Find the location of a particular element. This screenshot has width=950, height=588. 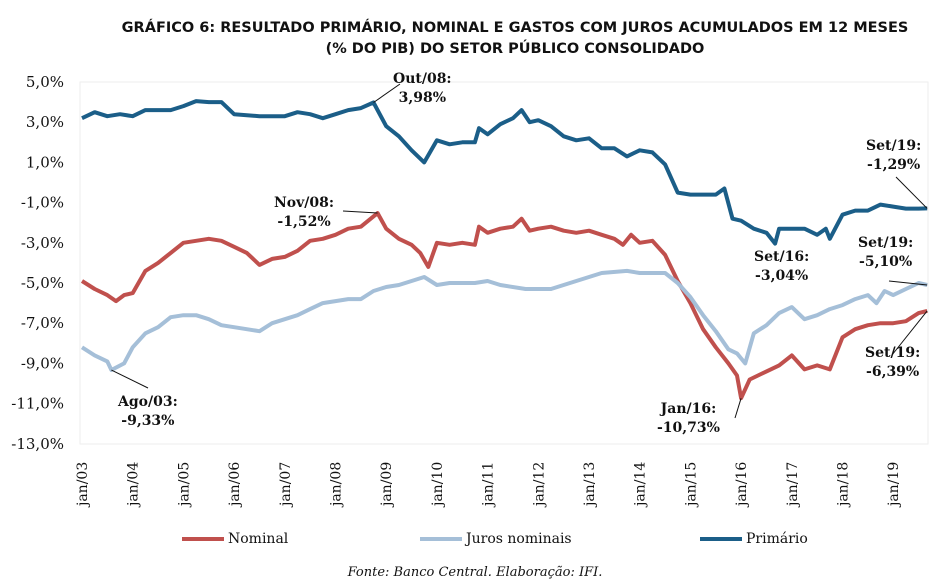

annotation-nov08: Nov/08: -1,52% is located at coordinates (304, 212).